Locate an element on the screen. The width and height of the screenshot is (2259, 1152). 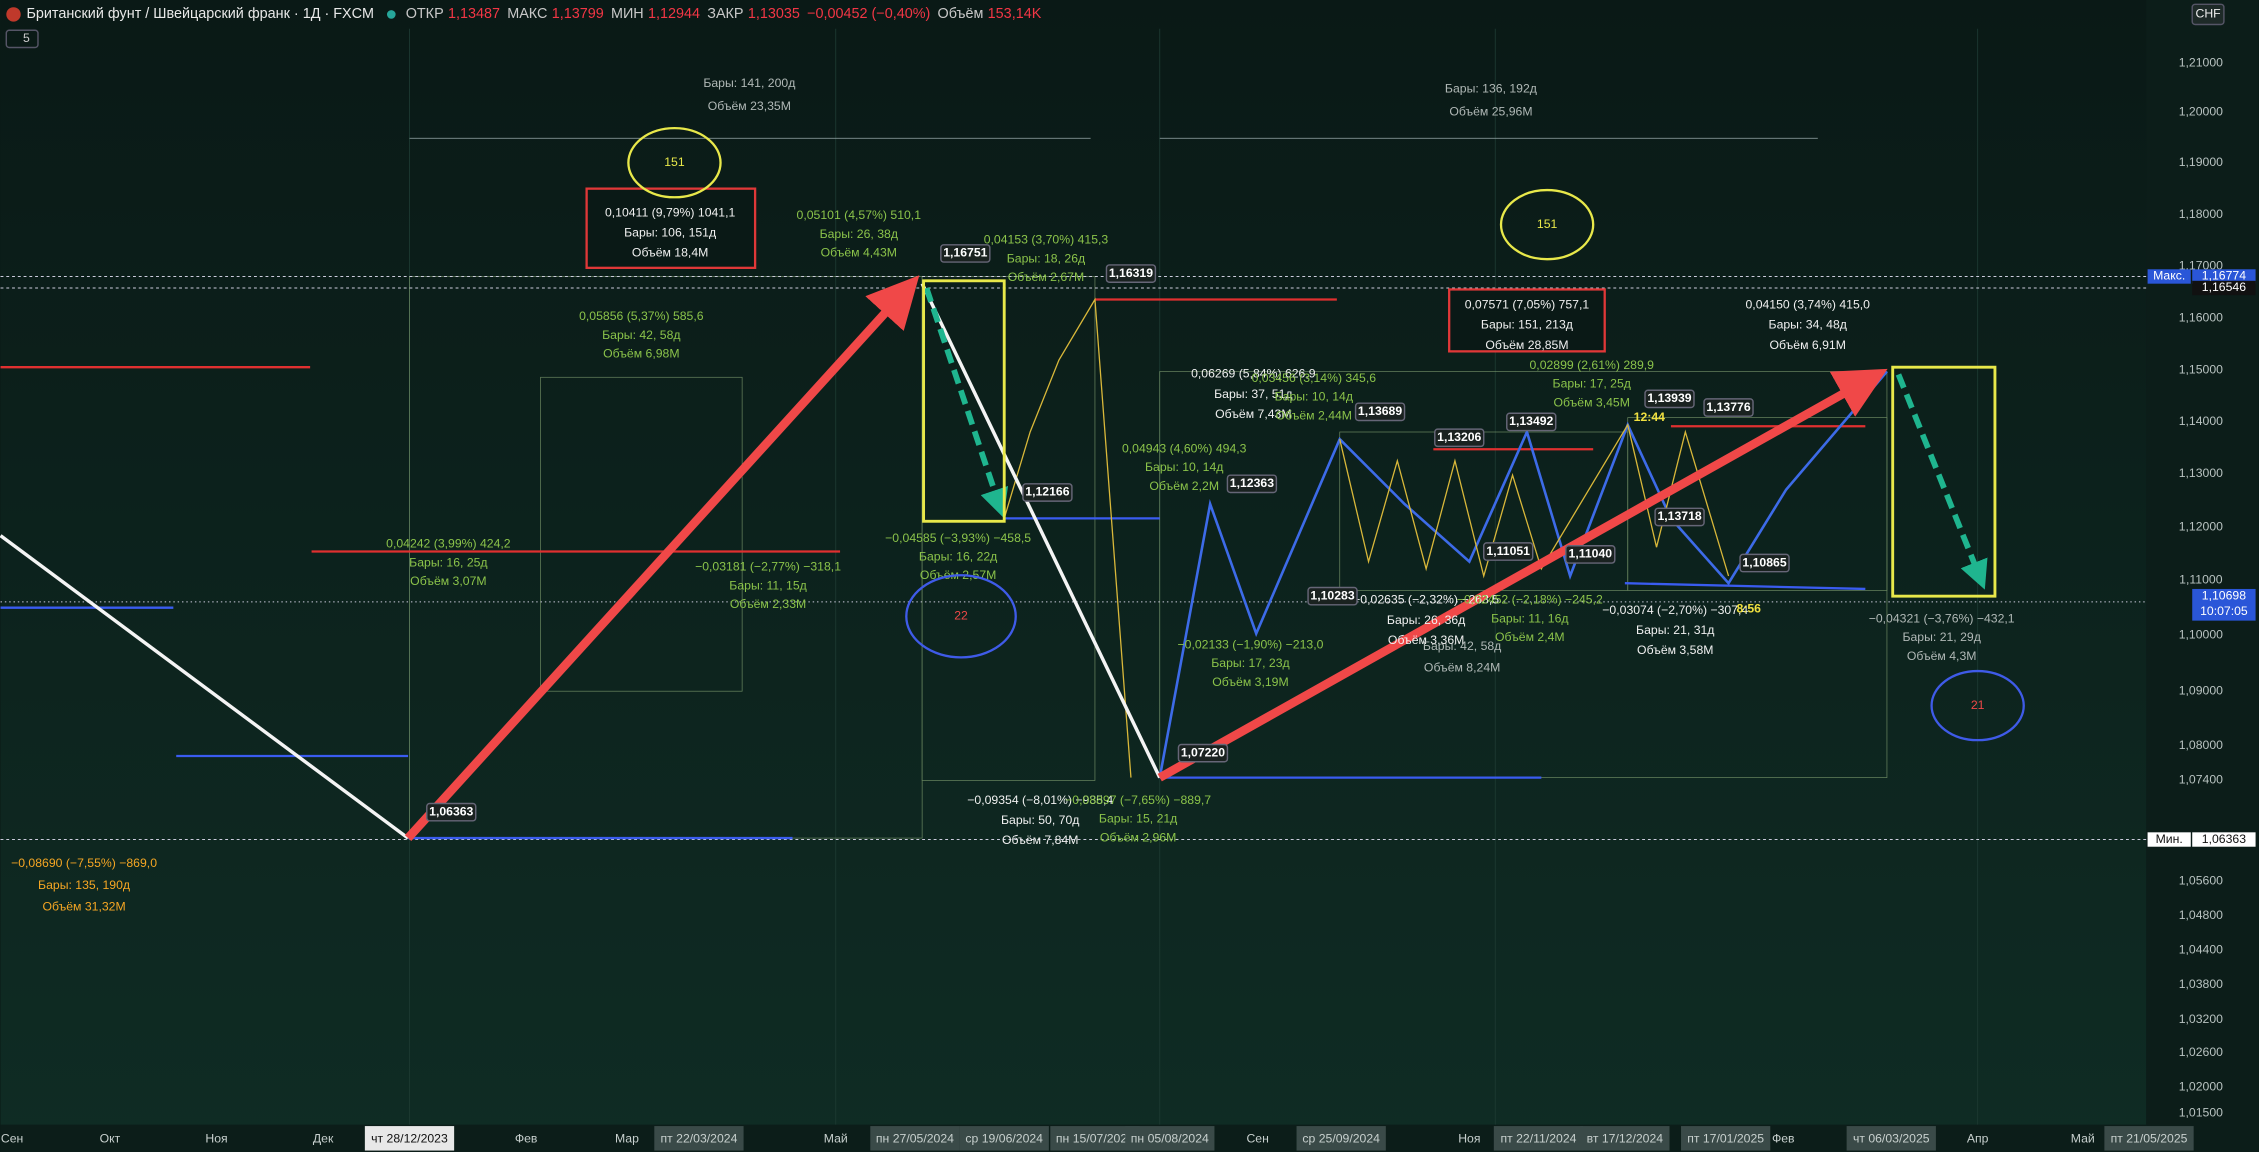
price-label: 1,07220 is located at coordinates (1203, 752).